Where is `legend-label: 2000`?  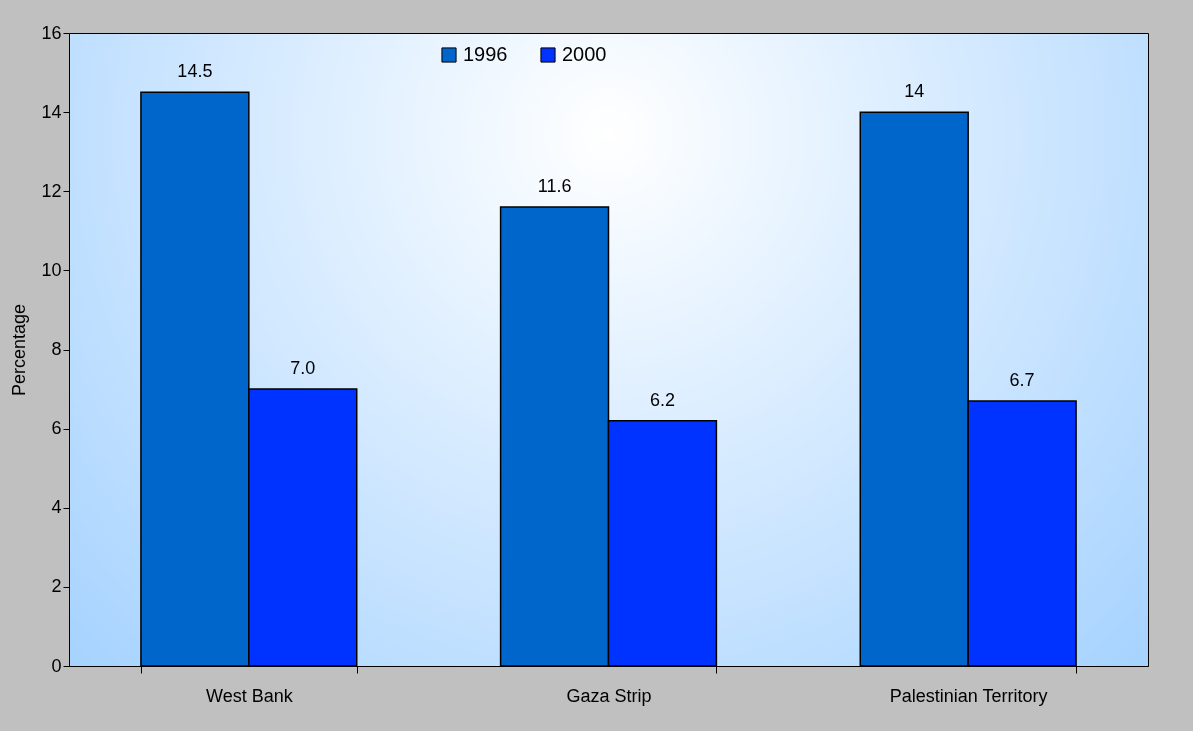
legend-label: 2000 is located at coordinates (584, 54).